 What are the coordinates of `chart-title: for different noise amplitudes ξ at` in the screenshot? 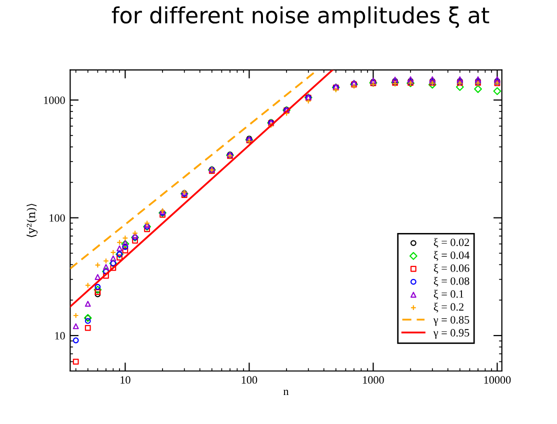 It's located at (301, 17).